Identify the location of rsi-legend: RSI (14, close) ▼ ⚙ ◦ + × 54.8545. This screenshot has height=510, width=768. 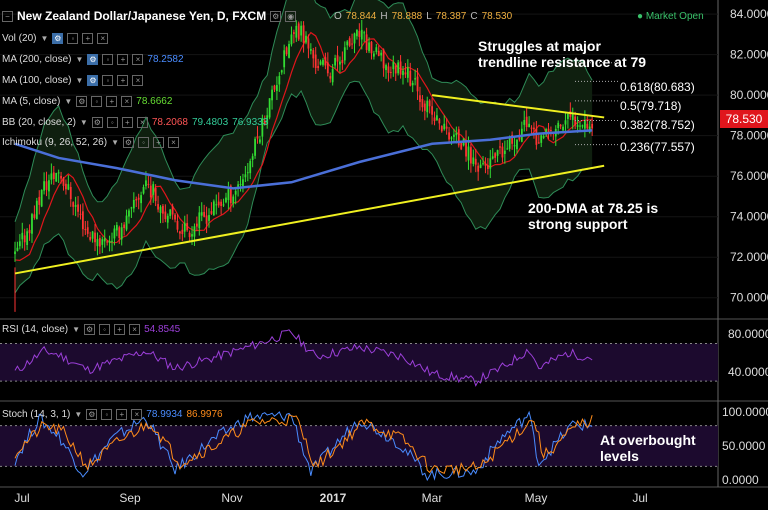
(91, 329).